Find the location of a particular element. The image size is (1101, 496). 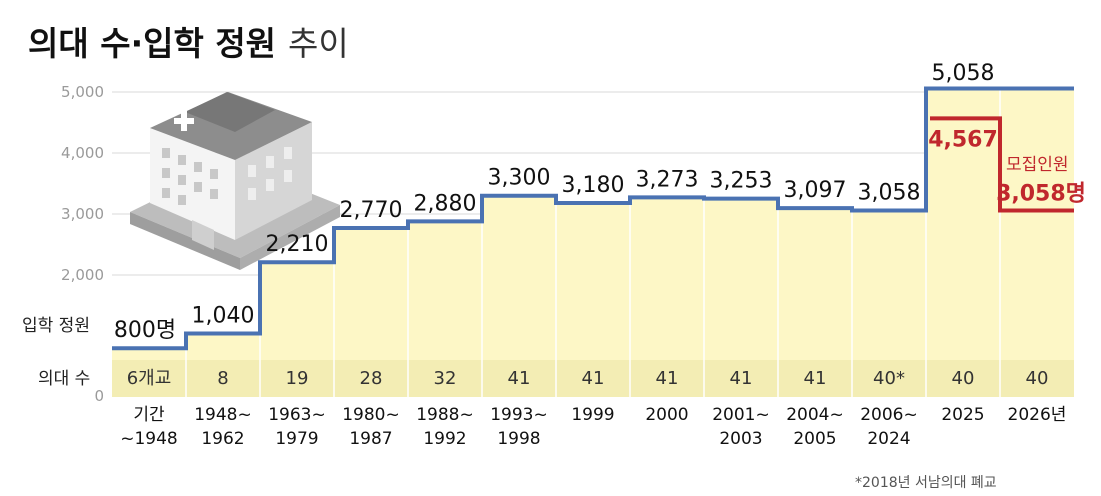

chart-title-sub: 추이 is located at coordinates (318, 43).